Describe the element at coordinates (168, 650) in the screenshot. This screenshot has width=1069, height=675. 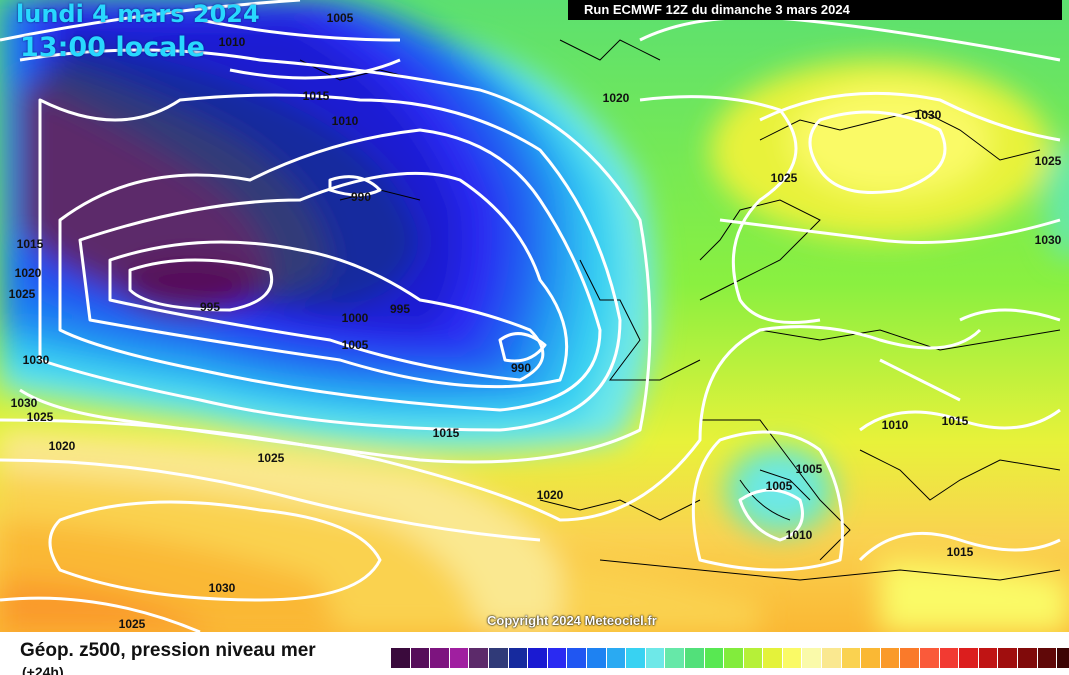
I see `legend-title: Géop. z500, pression niveau mer` at that location.